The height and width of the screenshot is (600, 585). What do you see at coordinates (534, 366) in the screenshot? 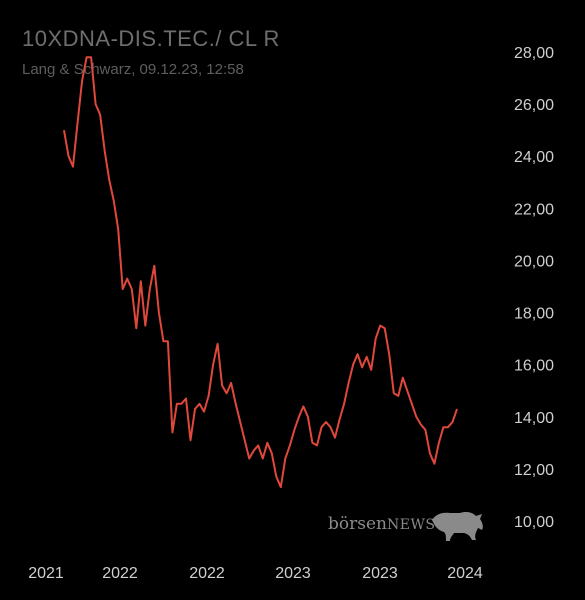
I see `y-tick-label: 16,00` at bounding box center [534, 366].